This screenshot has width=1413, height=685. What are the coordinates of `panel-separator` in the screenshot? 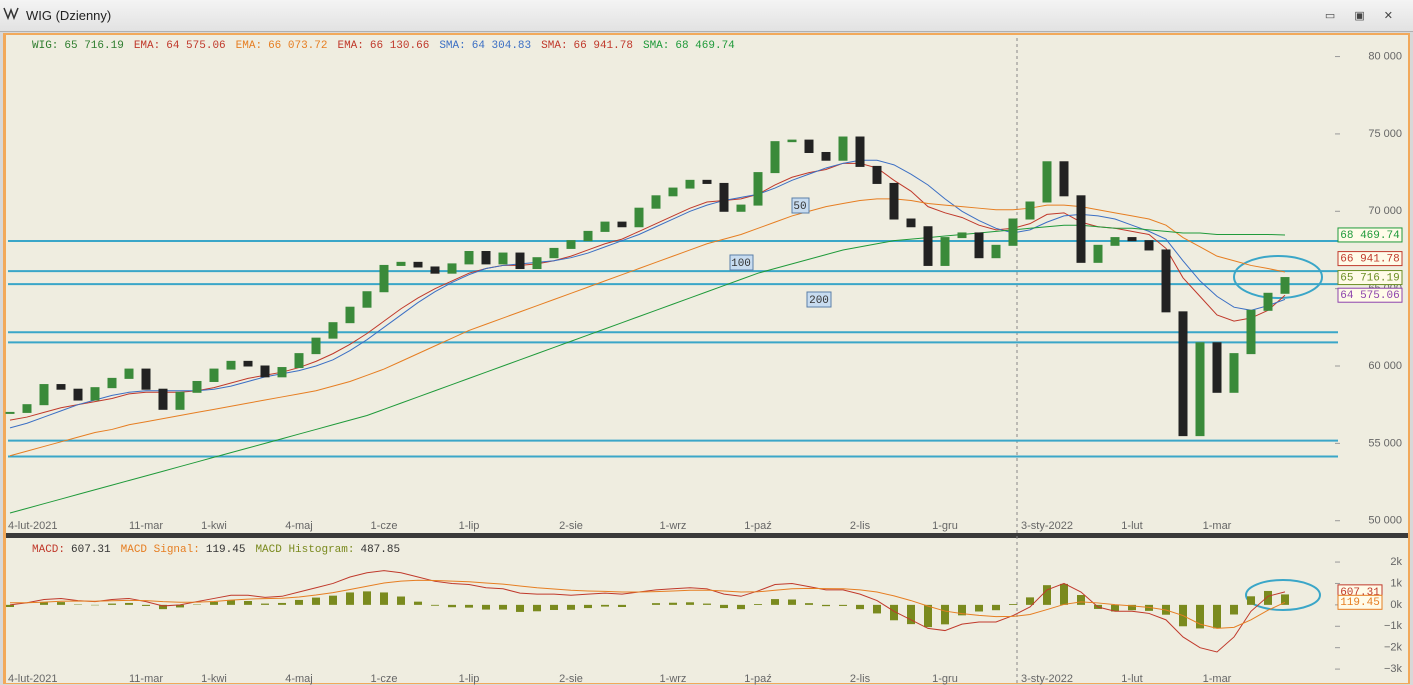 It's located at (707, 535).